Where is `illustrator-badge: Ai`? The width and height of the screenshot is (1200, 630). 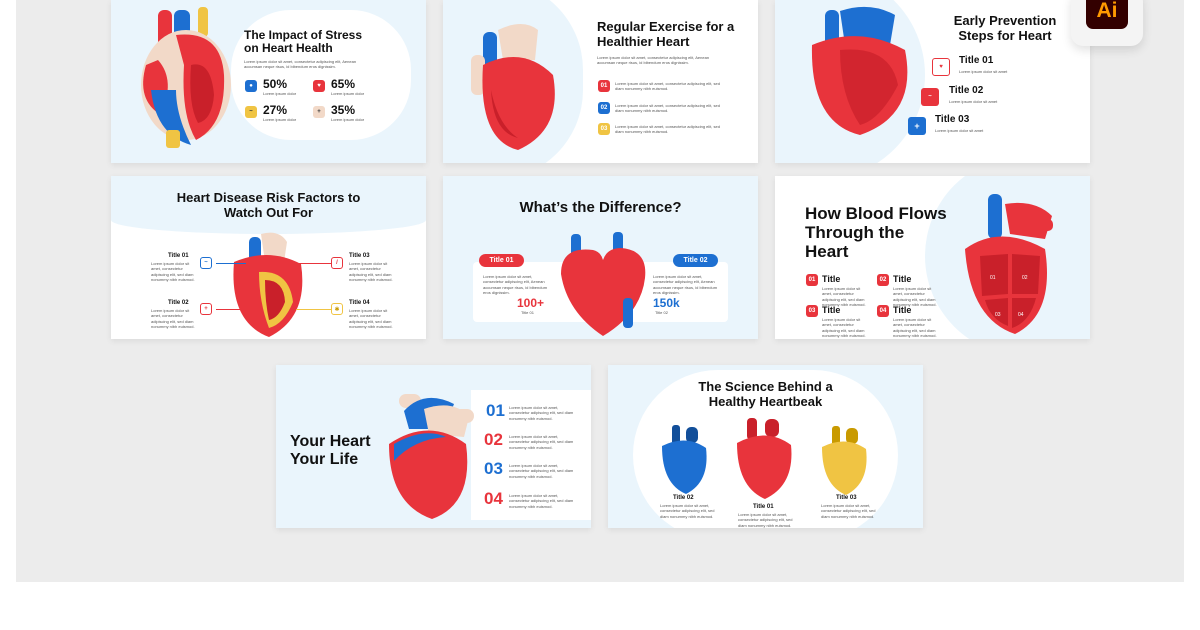
illustrator-badge: Ai is located at coordinates (1107, 23).